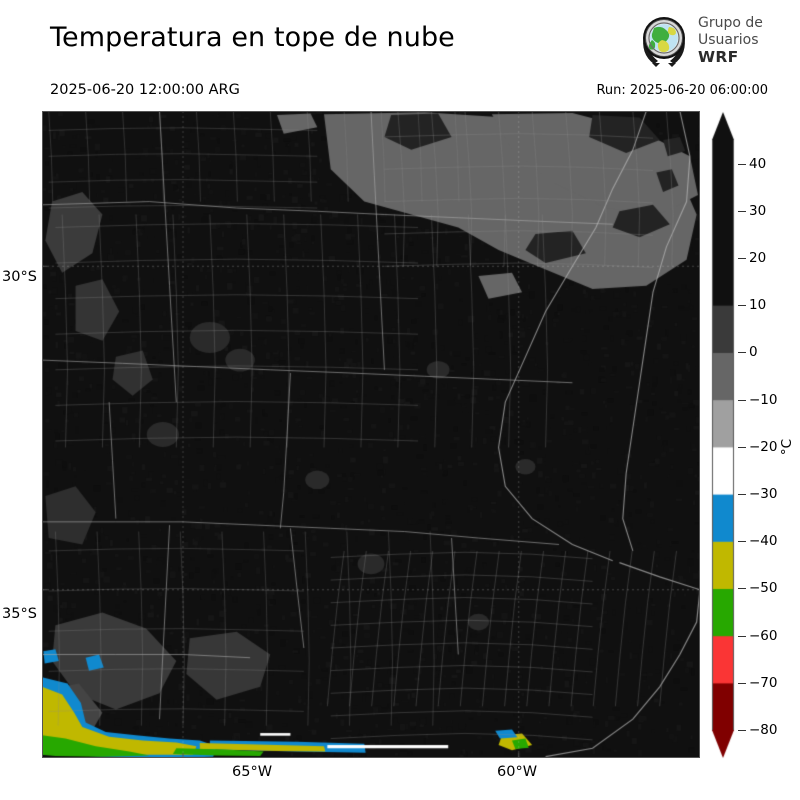 The width and height of the screenshot is (800, 800). What do you see at coordinates (252, 772) in the screenshot?
I see `lon-tick-label-65w: 65°W` at bounding box center [252, 772].